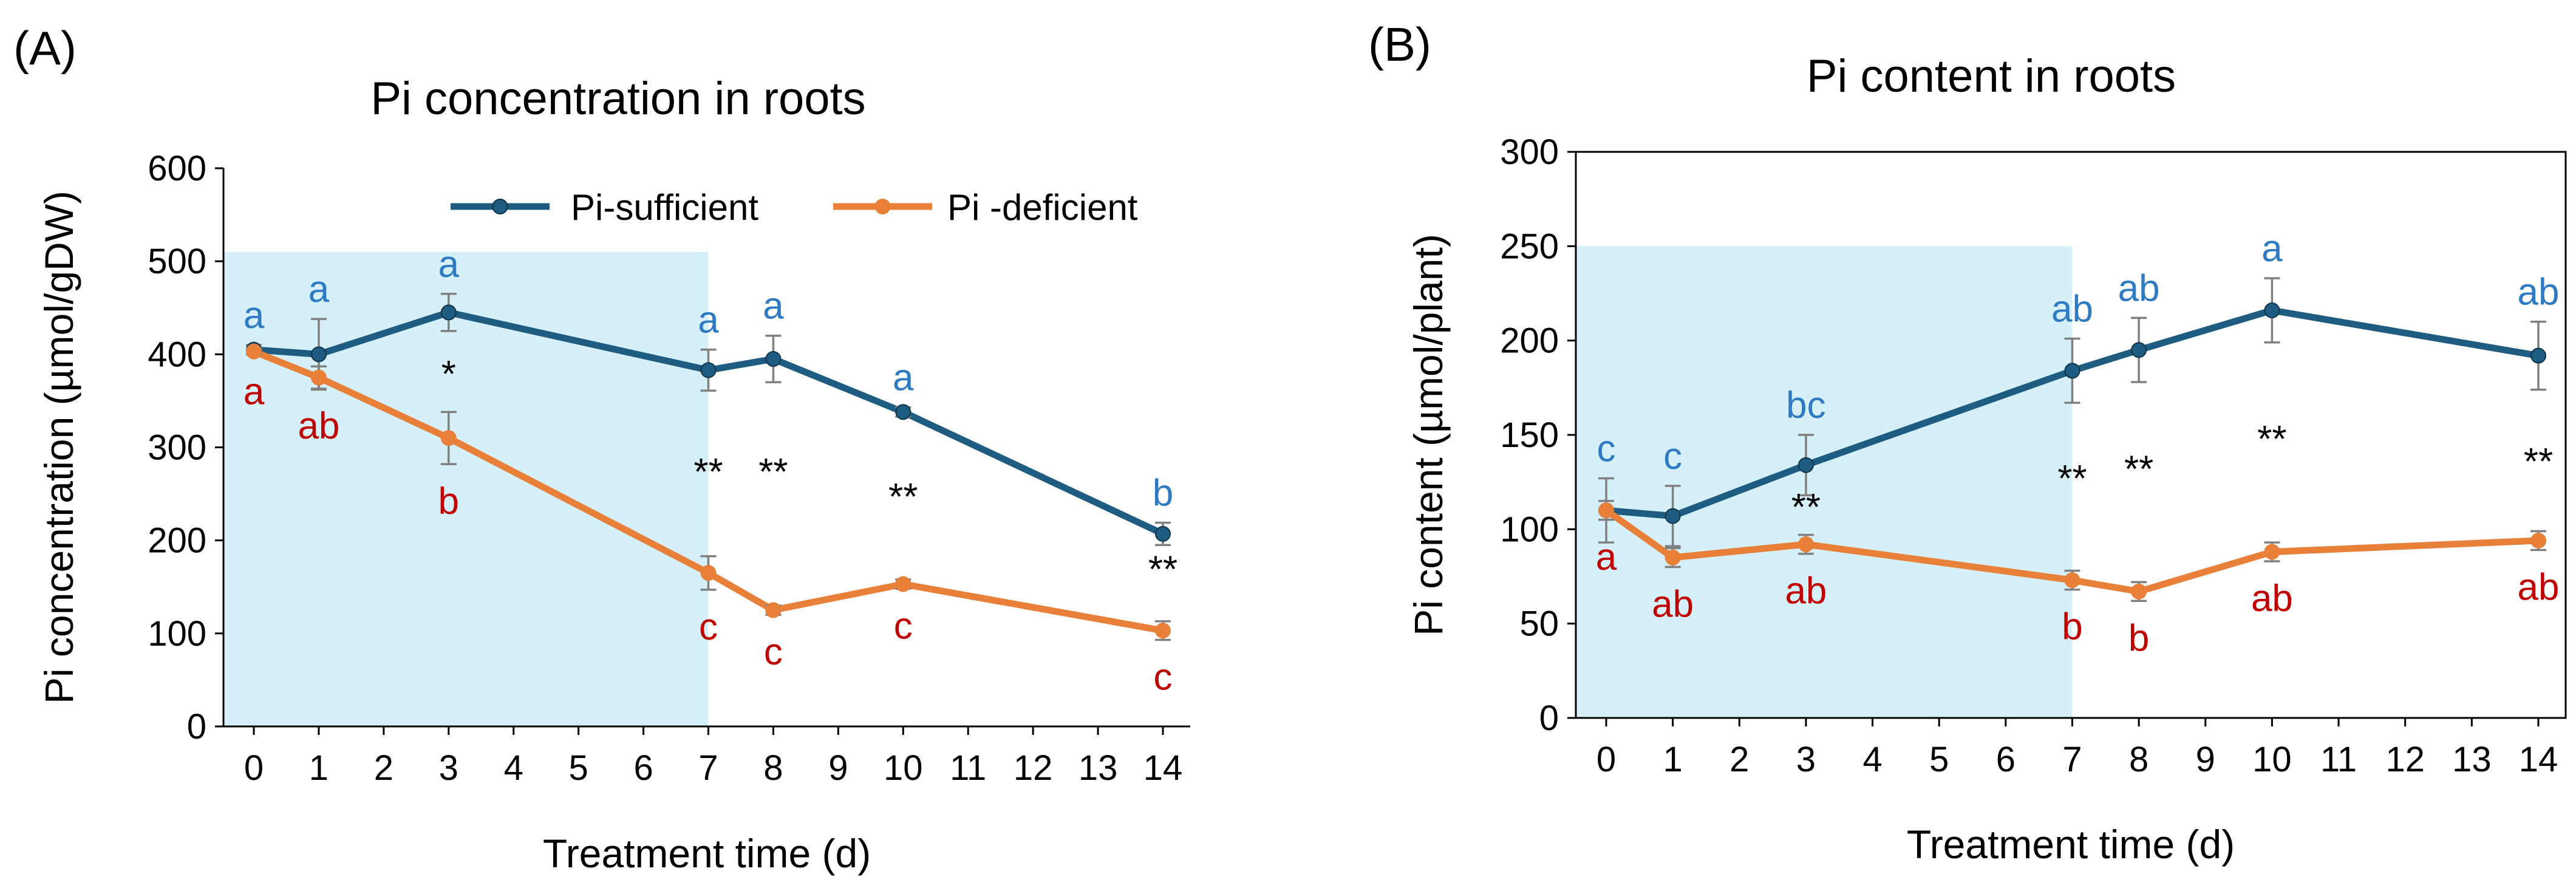 The width and height of the screenshot is (2576, 888). I want to click on y-axis-label: Pi content (µmol/plant), so click(1428, 435).